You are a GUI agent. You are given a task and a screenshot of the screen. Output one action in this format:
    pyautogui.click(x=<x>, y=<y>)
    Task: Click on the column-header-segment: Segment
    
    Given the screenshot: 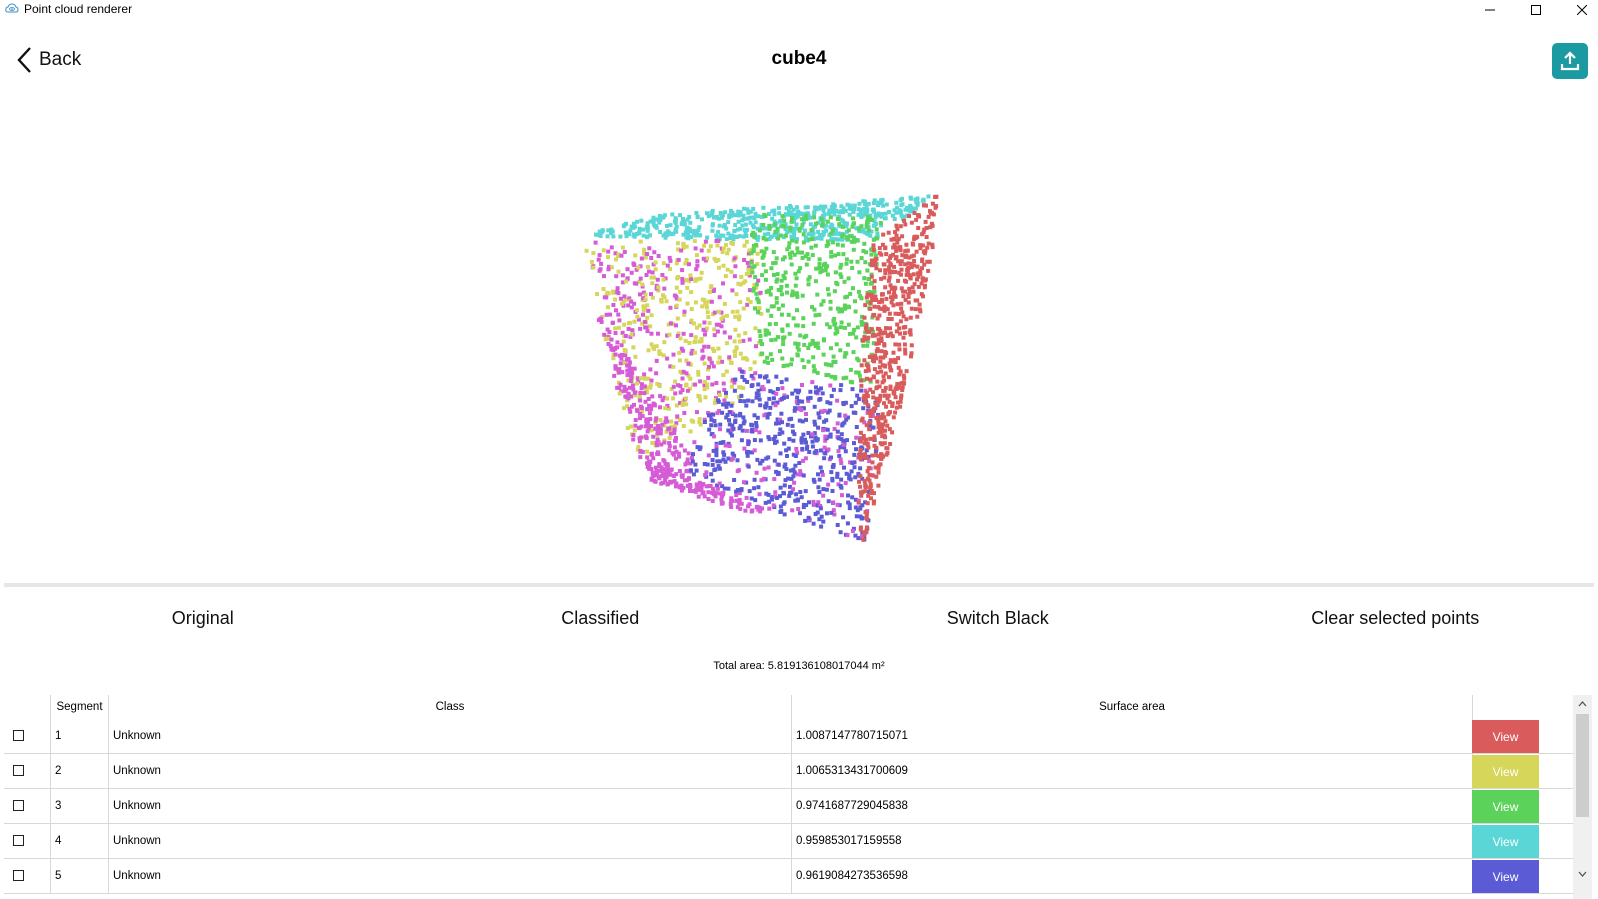 What is the action you would take?
    pyautogui.click(x=79, y=707)
    